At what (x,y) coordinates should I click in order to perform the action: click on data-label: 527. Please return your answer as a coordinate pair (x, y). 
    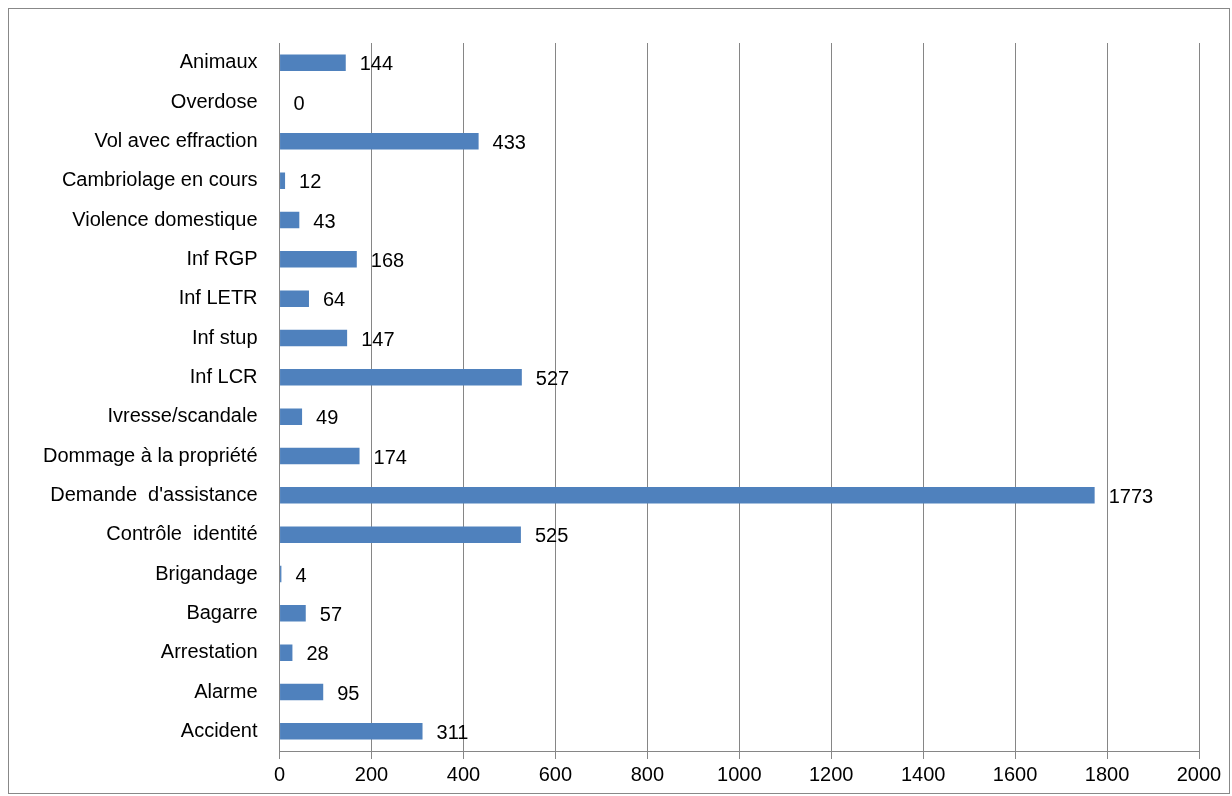
    Looking at the image, I should click on (552, 377).